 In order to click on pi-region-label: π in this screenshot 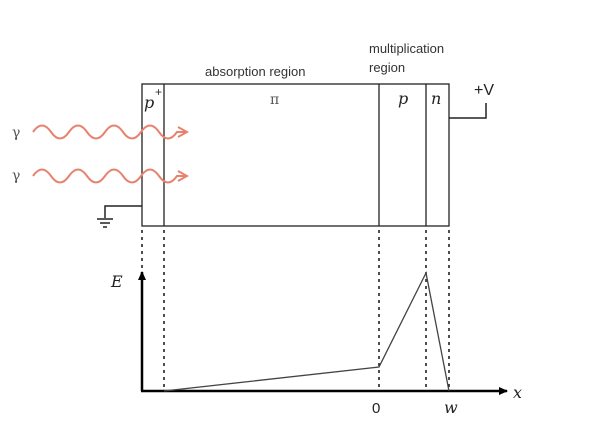, I will do `click(274, 100)`.